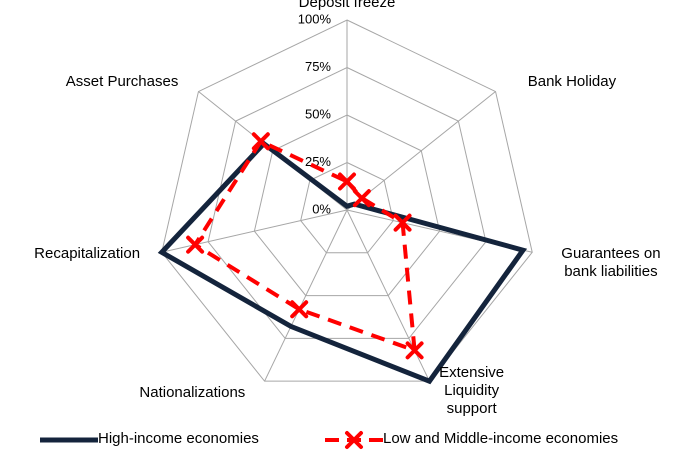 This screenshot has height=452, width=685. I want to click on category-label: Bank Holiday, so click(572, 81).